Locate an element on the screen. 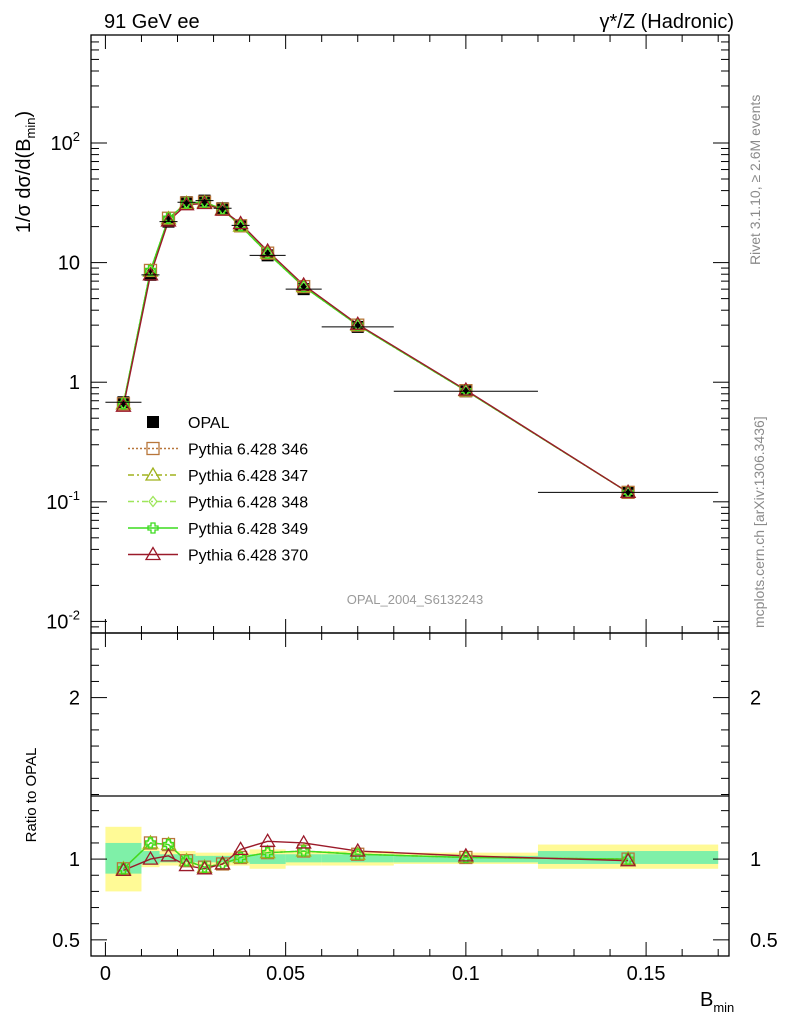 The width and height of the screenshot is (786, 1024). x-axis-label: Bmin is located at coordinates (717, 1002).